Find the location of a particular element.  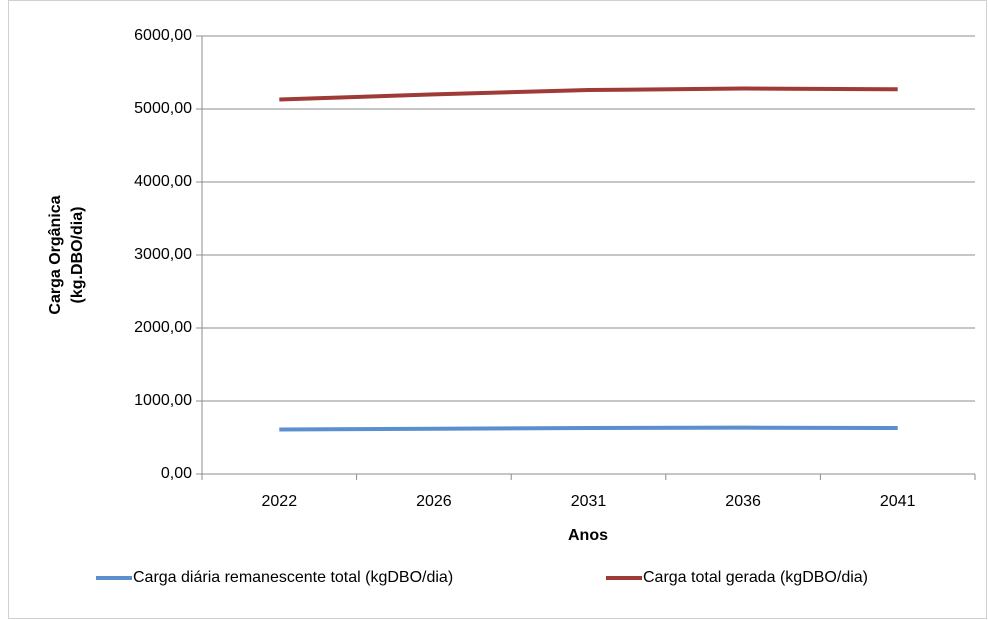

x-axis-title: Anos is located at coordinates (588, 535).